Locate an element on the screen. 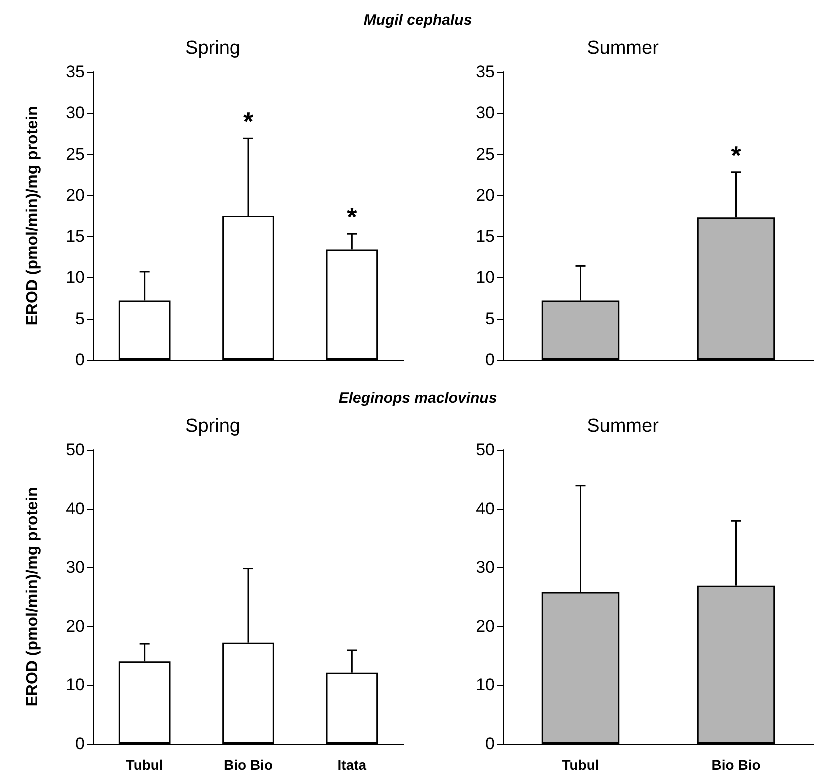 The width and height of the screenshot is (835, 784). x-tick-label: Itata is located at coordinates (352, 765).